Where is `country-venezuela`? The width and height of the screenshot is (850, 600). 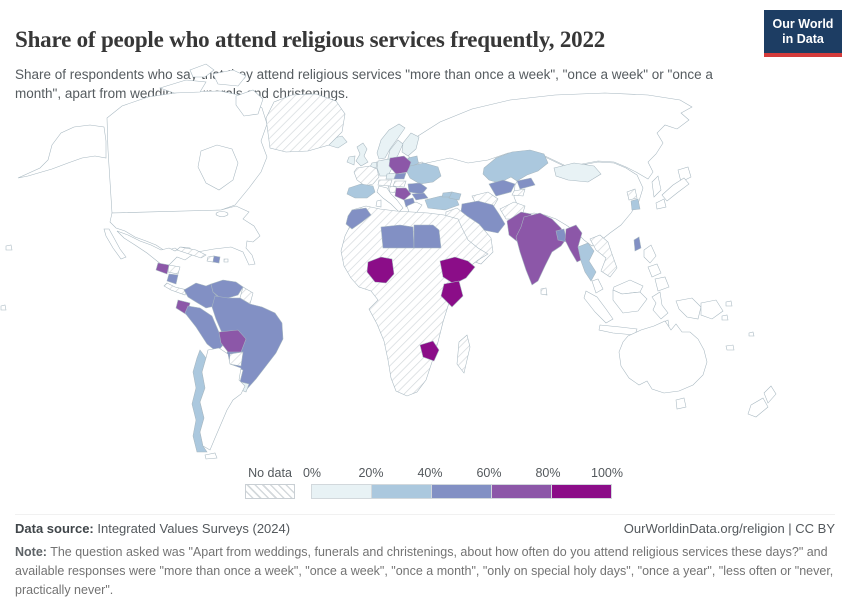 country-venezuela is located at coordinates (227, 289).